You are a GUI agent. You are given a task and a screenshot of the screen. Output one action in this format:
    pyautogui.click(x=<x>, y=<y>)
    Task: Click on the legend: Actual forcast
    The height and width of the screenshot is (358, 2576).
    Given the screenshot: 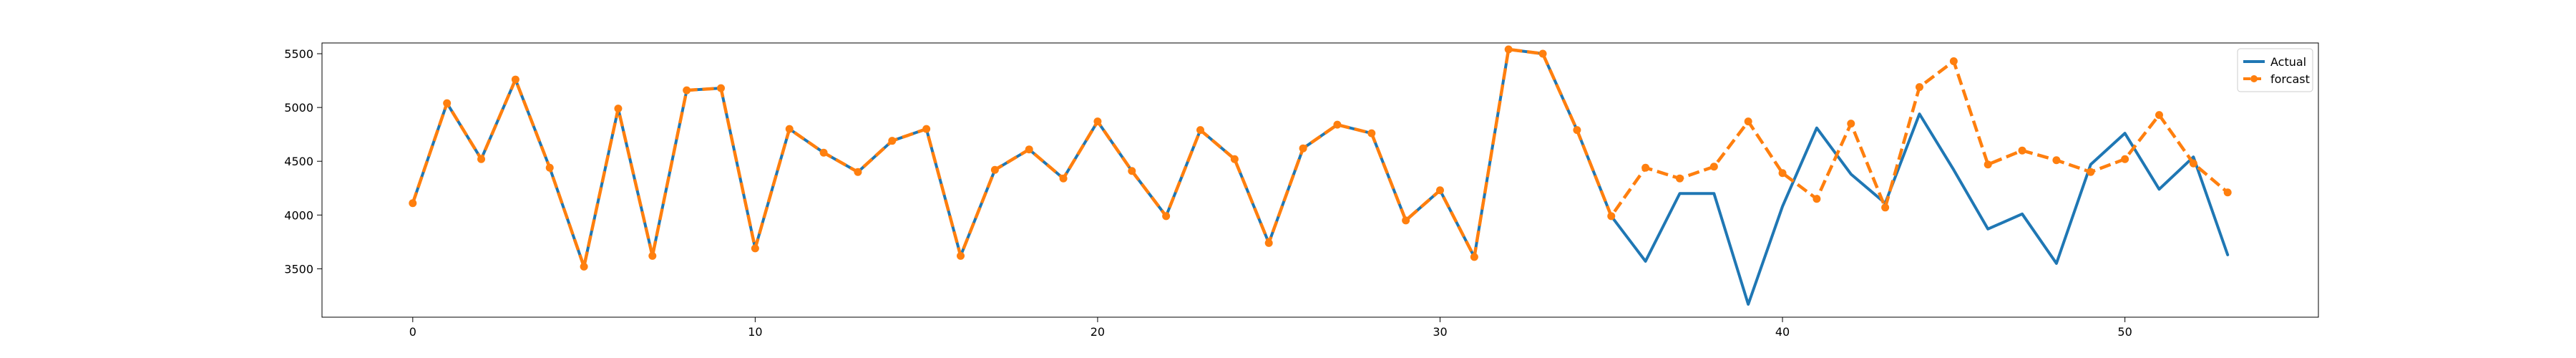 What is the action you would take?
    pyautogui.click(x=2275, y=70)
    